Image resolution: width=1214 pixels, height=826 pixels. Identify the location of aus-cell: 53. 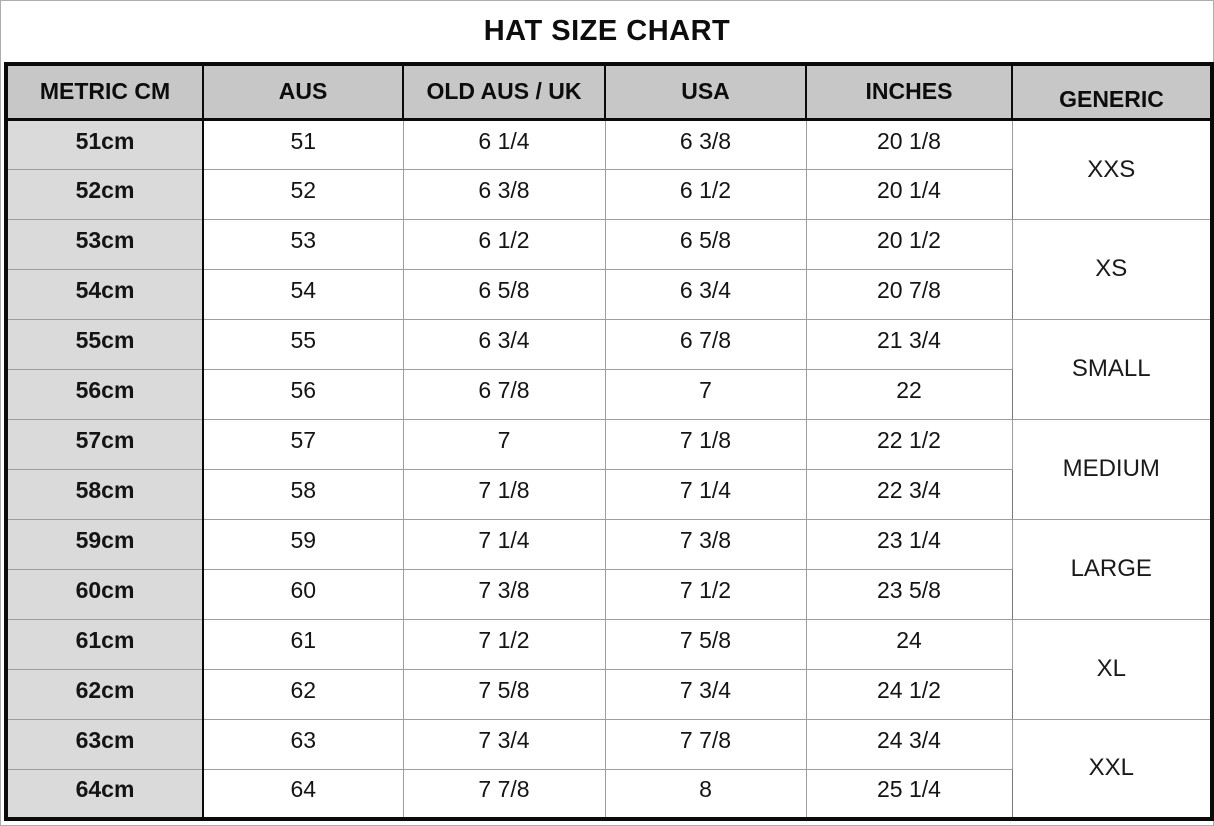
(303, 244).